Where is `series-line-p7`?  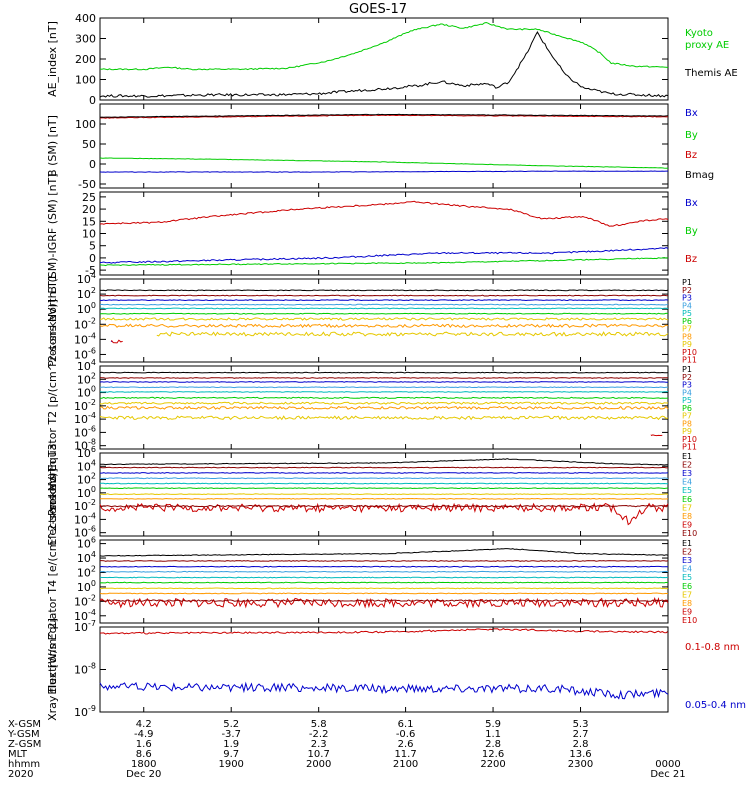 series-line-p7 is located at coordinates (384, 403).